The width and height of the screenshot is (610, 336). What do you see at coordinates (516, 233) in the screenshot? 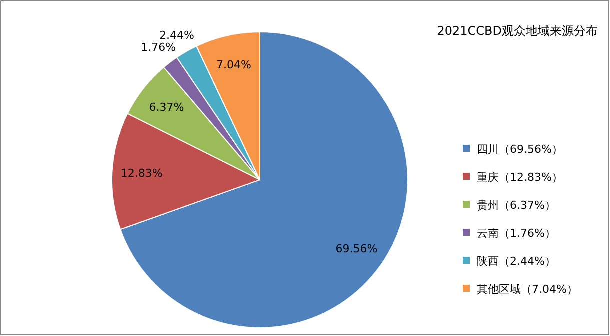
I see `legend-label: 云南（1.76%）` at bounding box center [516, 233].